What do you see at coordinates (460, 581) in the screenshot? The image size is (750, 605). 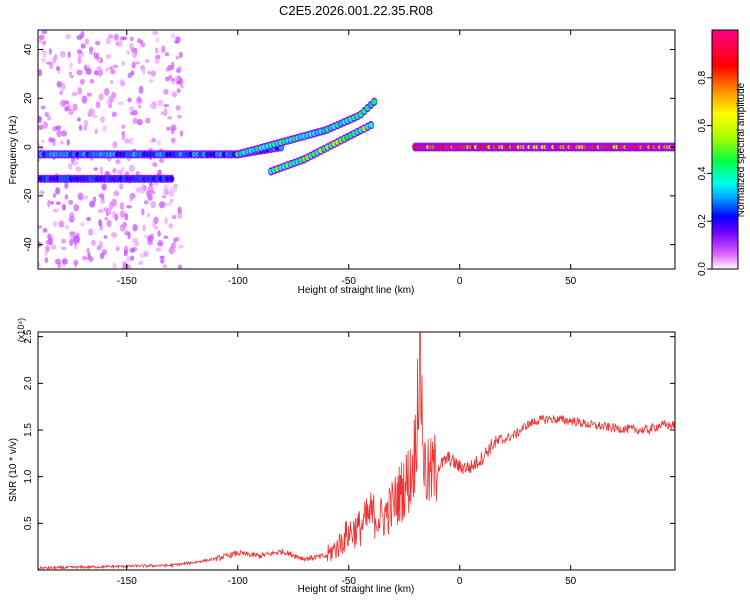 I see `snr-x-tick-label: 0` at bounding box center [460, 581].